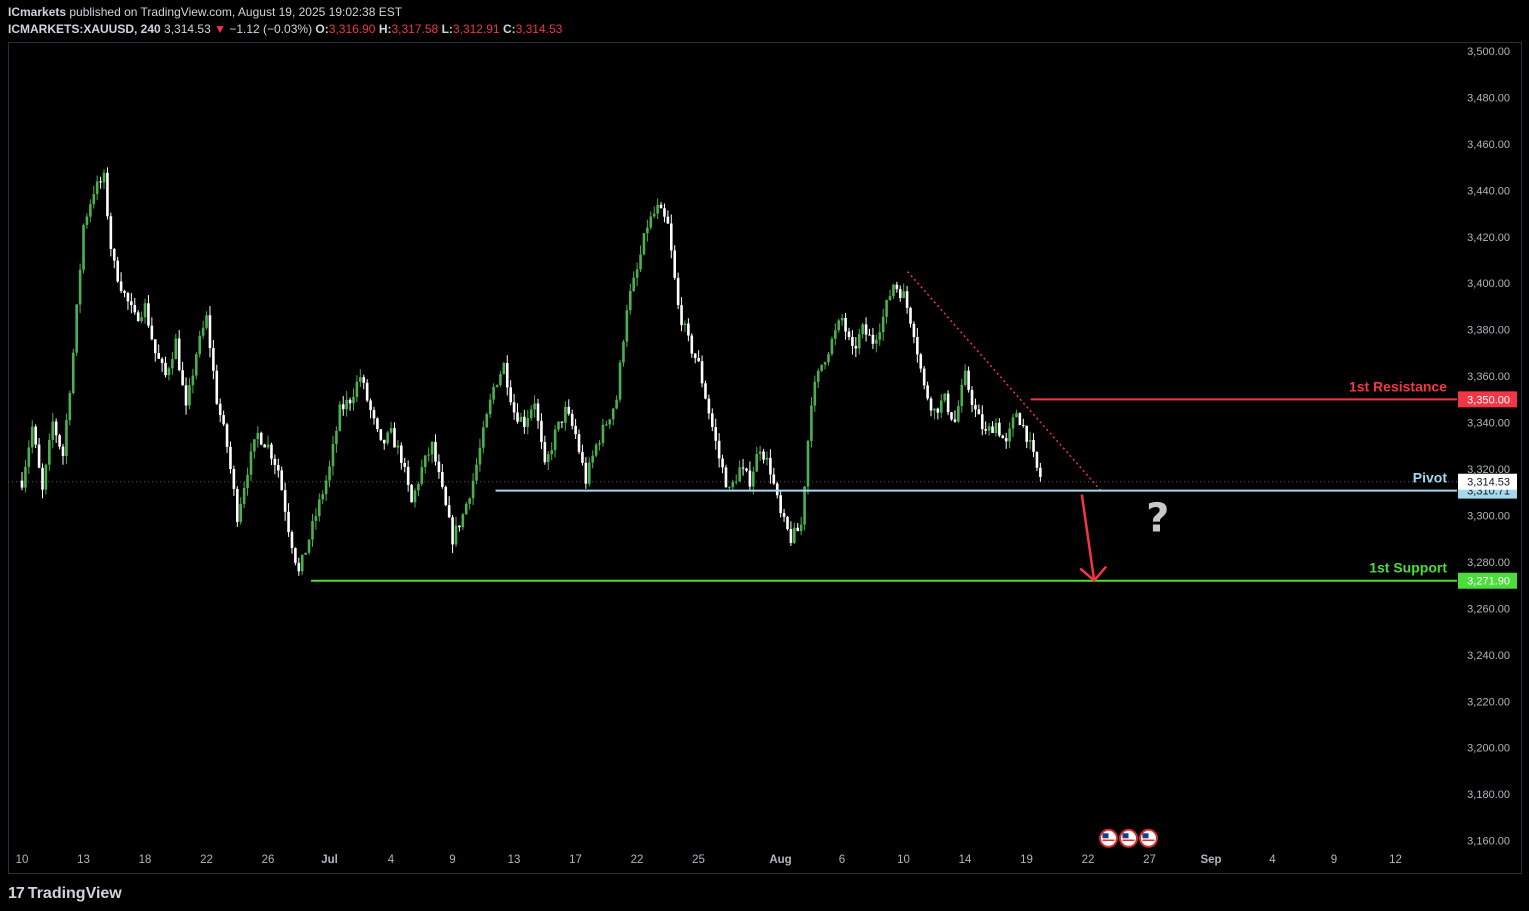 This screenshot has height=911, width=1529. Describe the element at coordinates (84, 29) in the screenshot. I see `symbol-name: ICMARKETS:XAUUSD, 240` at that location.